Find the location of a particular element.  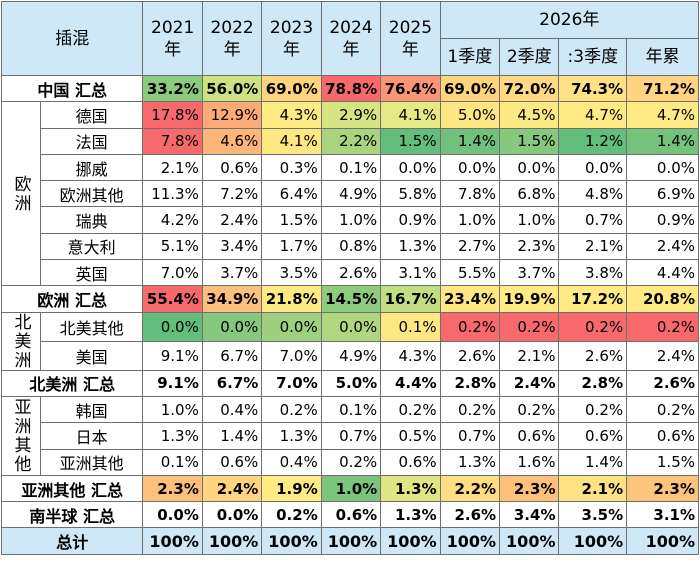

data-cell: 9.1% is located at coordinates (172, 383).